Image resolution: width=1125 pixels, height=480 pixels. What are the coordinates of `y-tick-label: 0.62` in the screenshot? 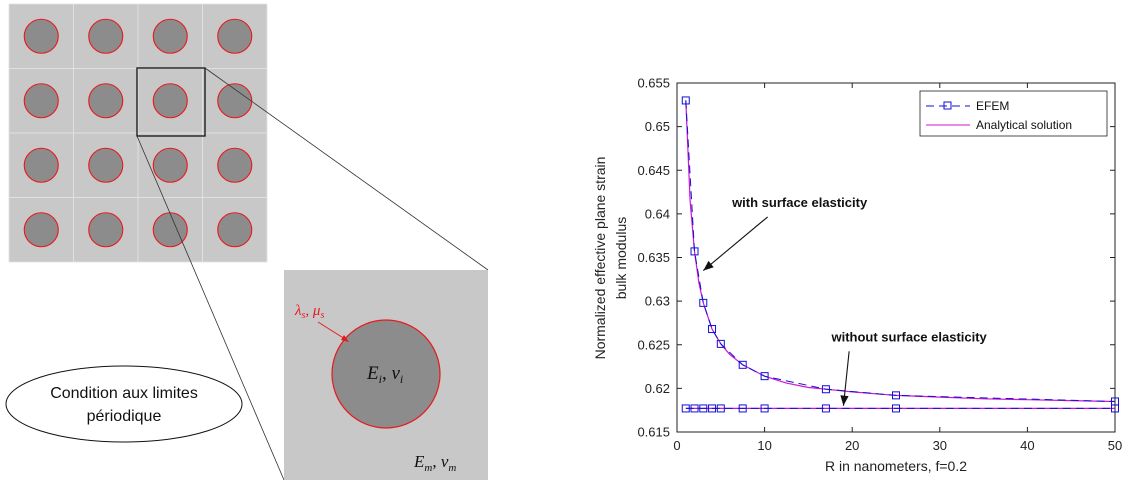 It's located at (657, 388).